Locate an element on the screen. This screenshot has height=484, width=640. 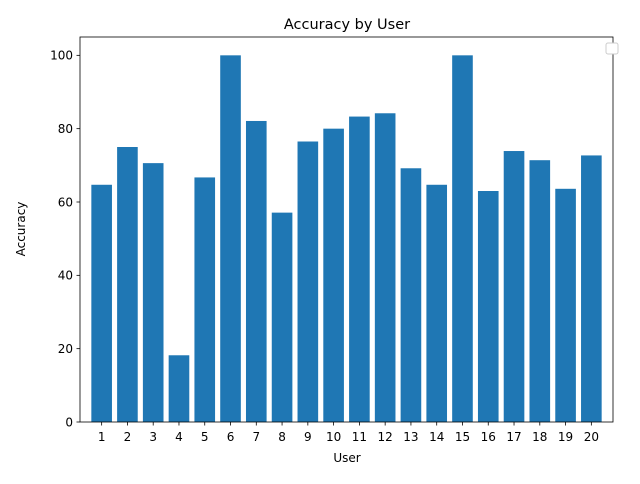
x-tick-label: 16 is located at coordinates (488, 437).